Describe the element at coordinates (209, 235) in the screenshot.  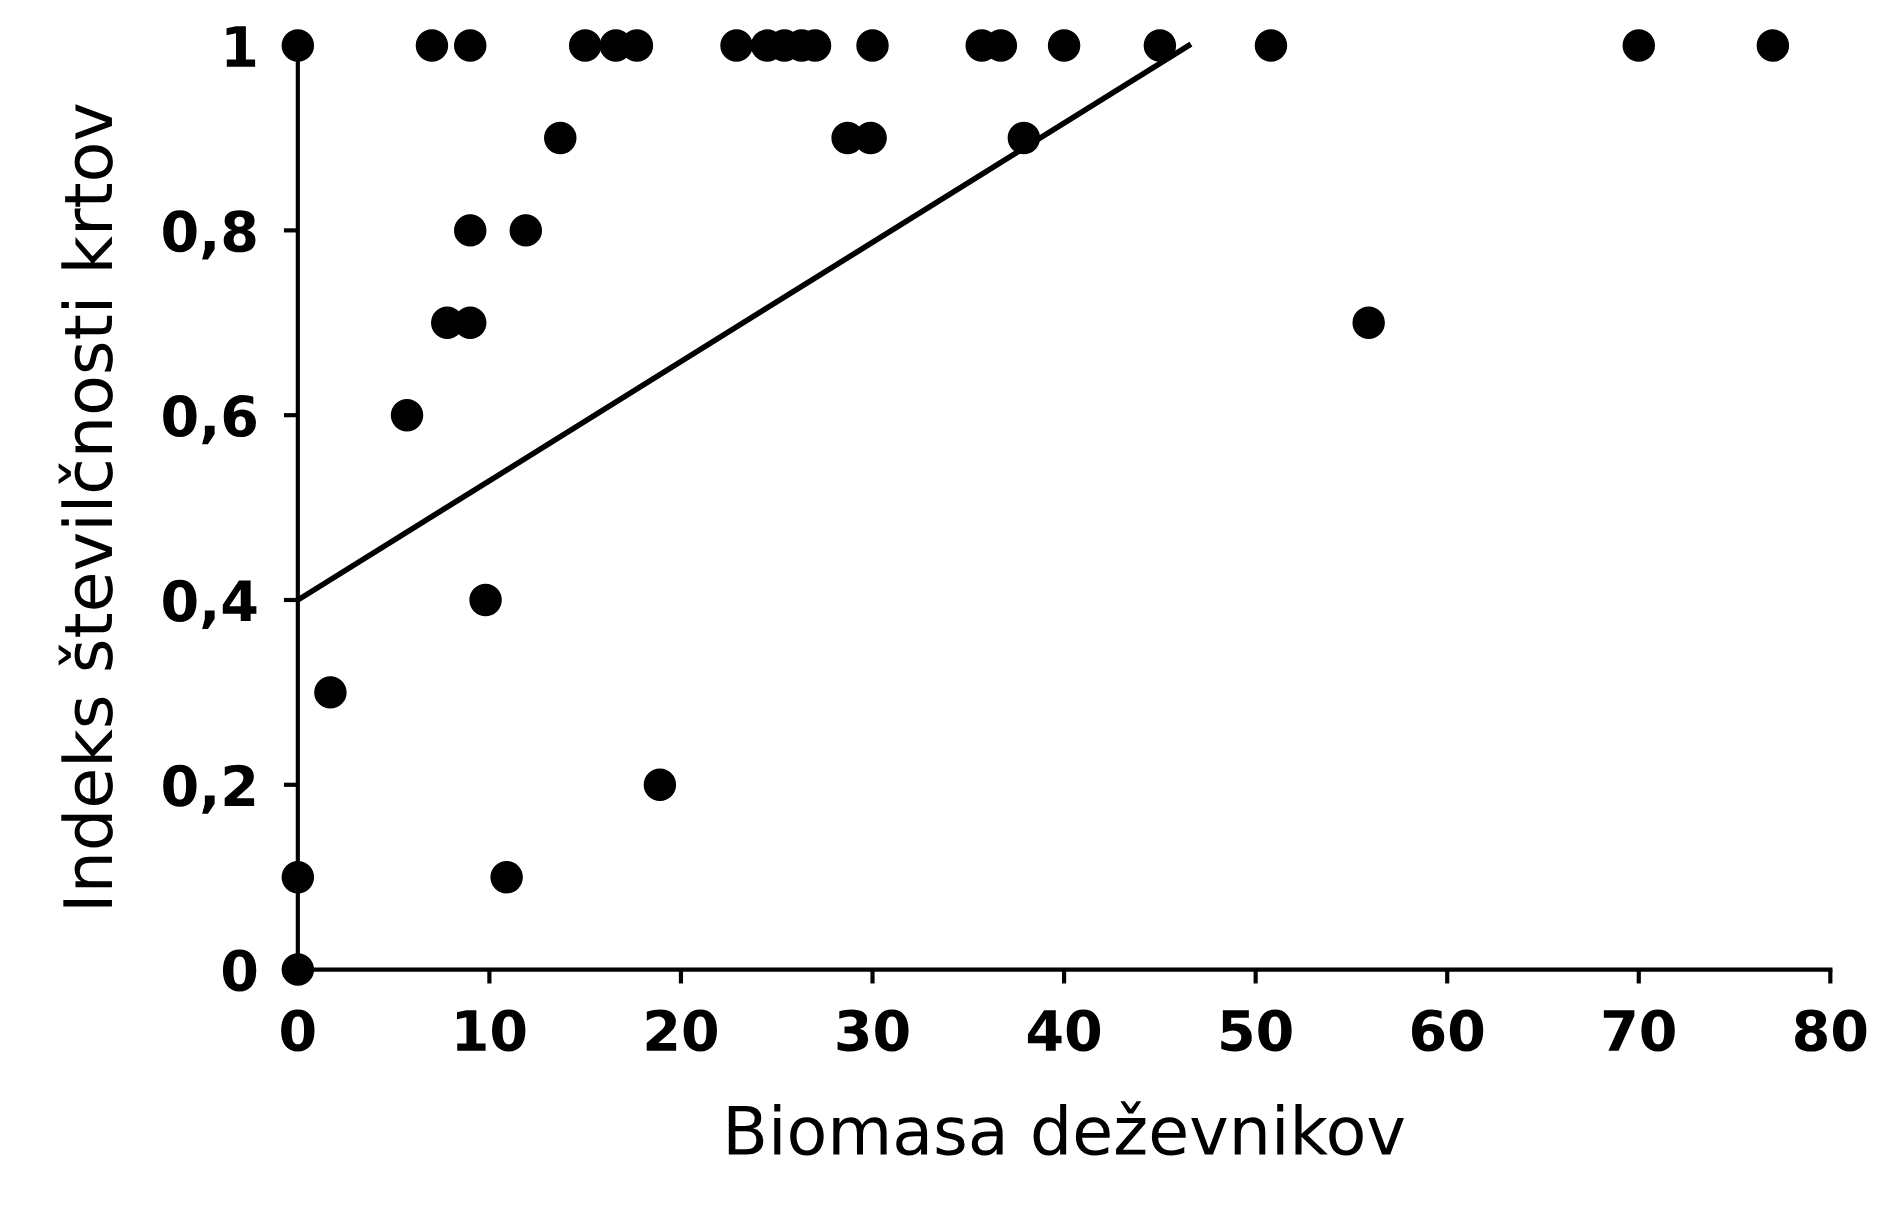
I see `y-tick-label: 0,8` at that location.